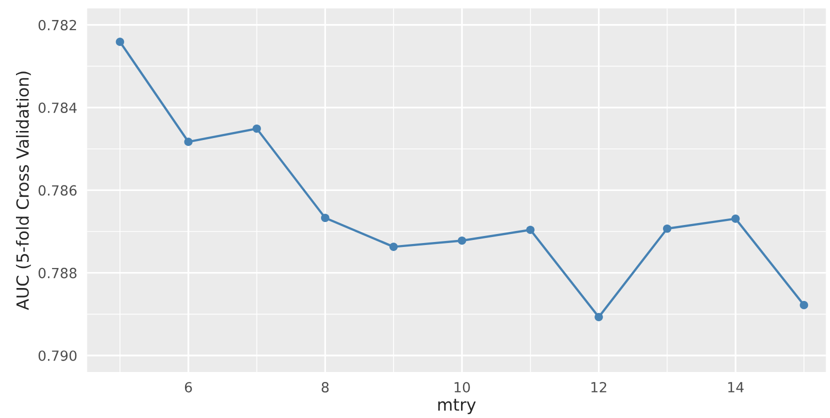 This screenshot has height=418, width=830. Describe the element at coordinates (57, 108) in the screenshot. I see `y-tick-label: 0.784` at that location.